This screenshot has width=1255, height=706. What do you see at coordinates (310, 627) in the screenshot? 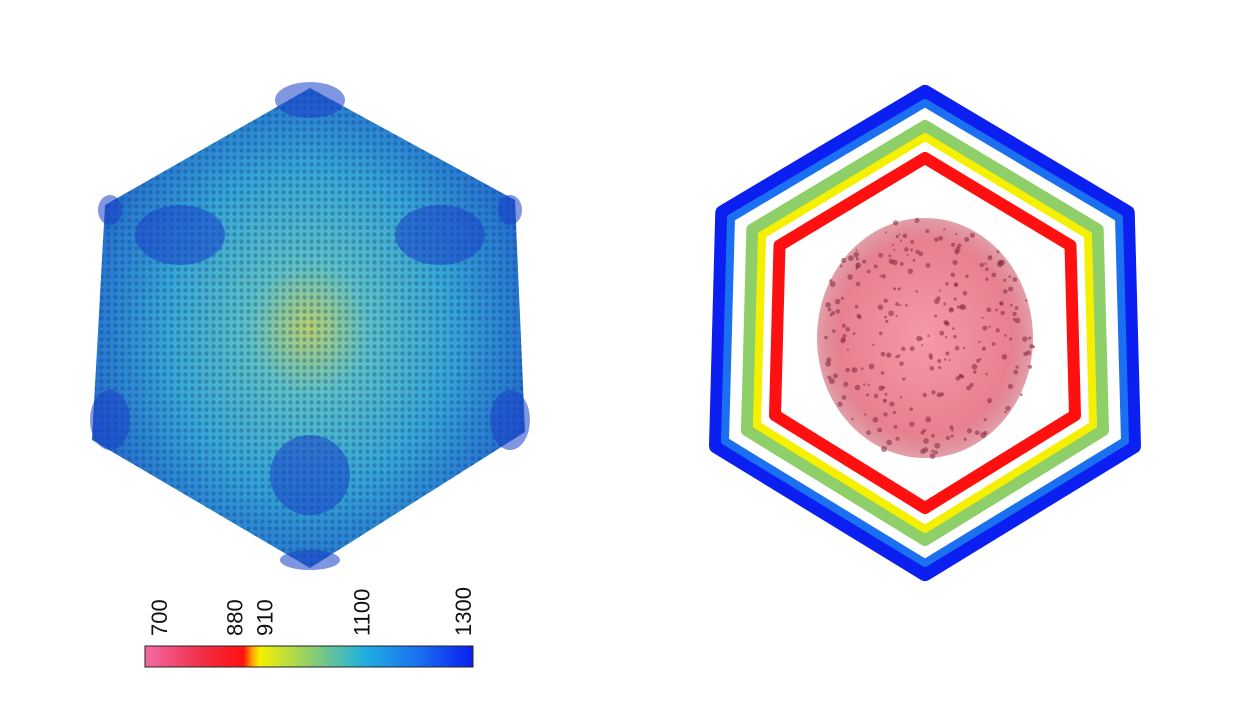
I see `colorbar: 700 880 910 1100 1300` at bounding box center [310, 627].